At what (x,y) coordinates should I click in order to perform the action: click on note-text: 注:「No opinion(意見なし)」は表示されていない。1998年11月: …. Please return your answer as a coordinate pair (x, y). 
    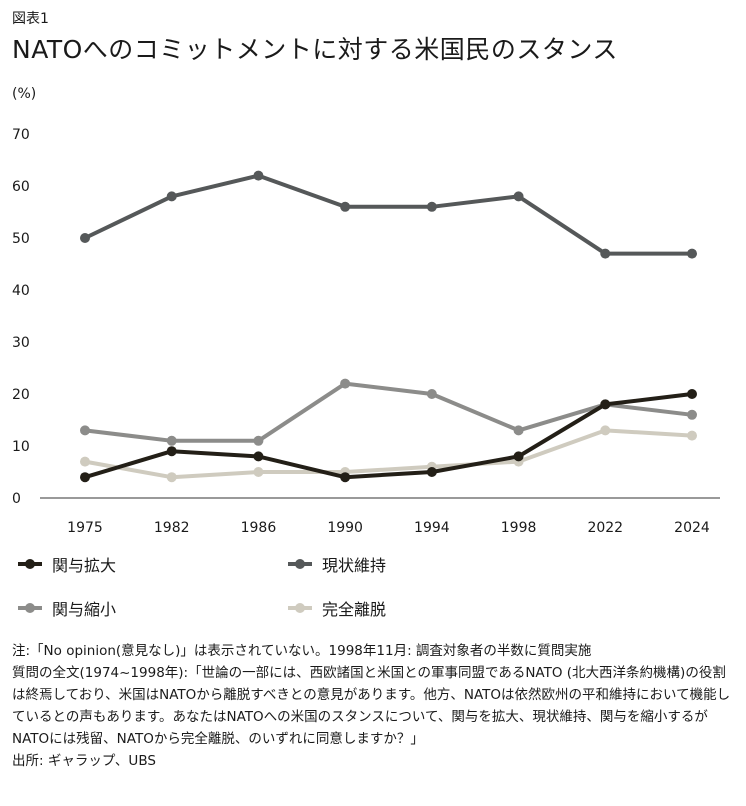
    Looking at the image, I should click on (302, 651).